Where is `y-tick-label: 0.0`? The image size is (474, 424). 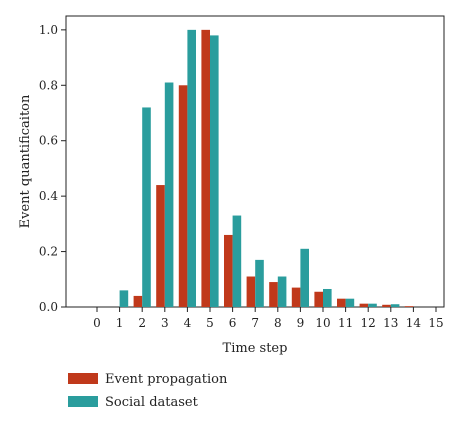
y-tick-label: 0.0 is located at coordinates (48, 307).